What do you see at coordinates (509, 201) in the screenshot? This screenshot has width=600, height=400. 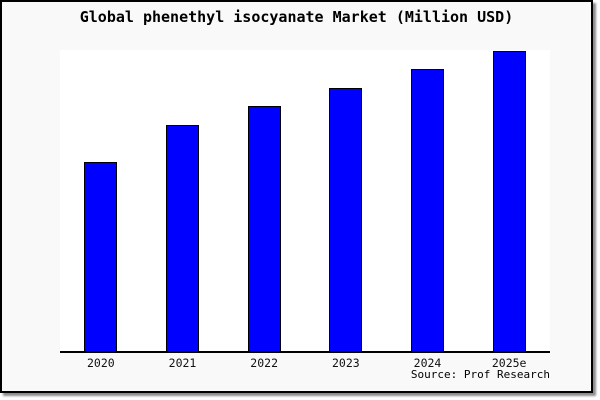 I see `bar-2025e` at bounding box center [509, 201].